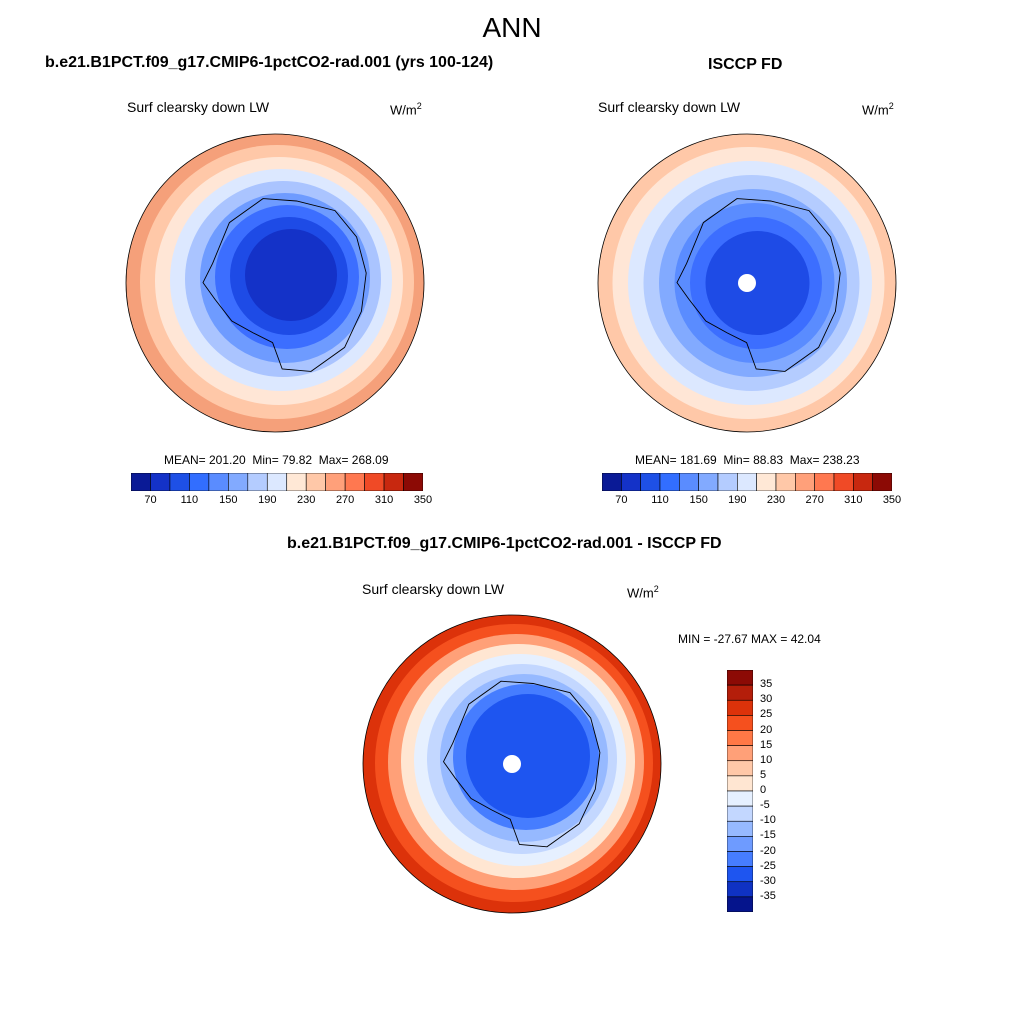 The width and height of the screenshot is (1024, 1024). I want to click on diff-colorbar, so click(740, 791).